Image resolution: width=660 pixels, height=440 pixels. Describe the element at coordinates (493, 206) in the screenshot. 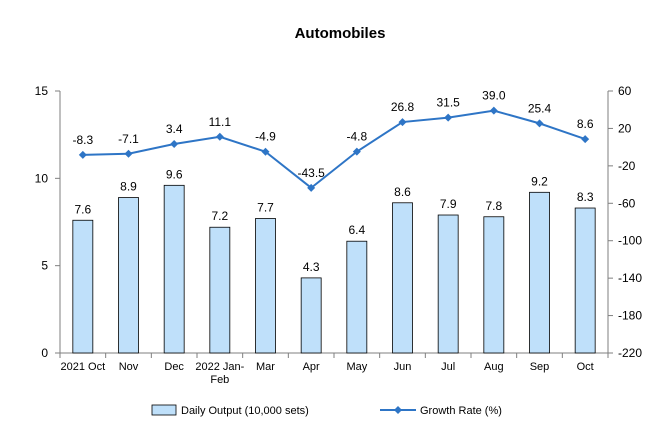

I see `bar-value-label: 7.8` at that location.